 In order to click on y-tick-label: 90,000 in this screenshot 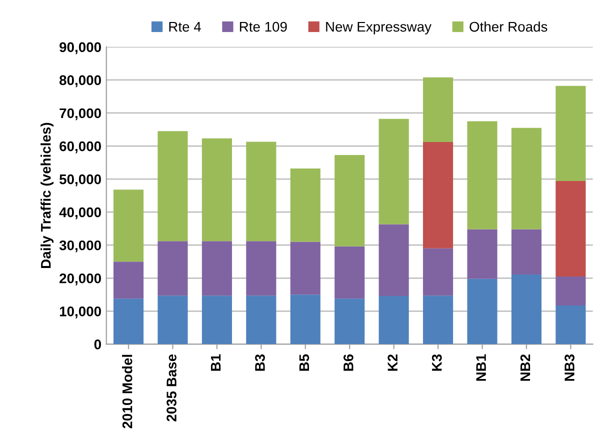, I will do `click(80, 48)`.